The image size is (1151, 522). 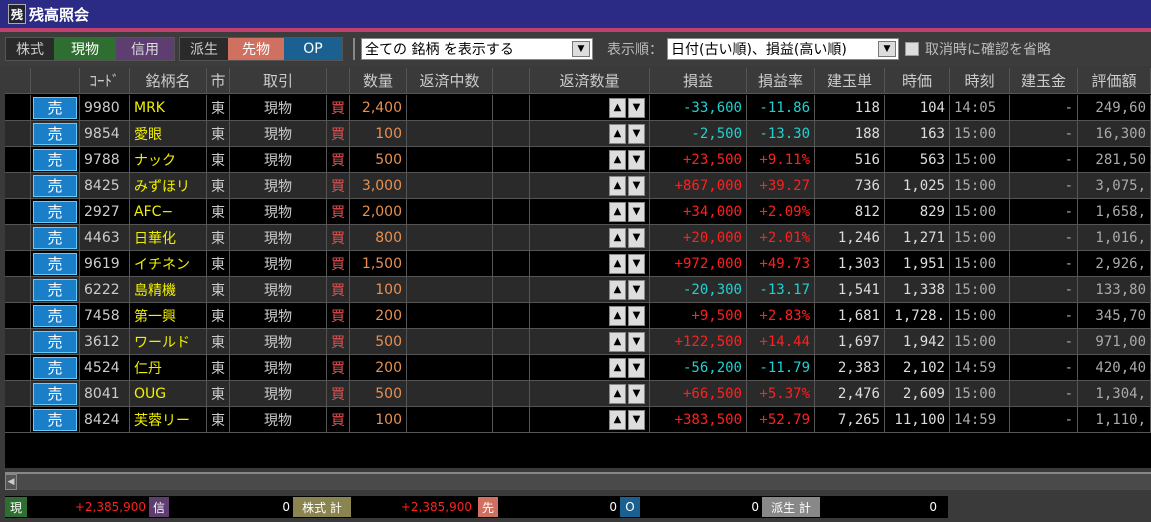 What do you see at coordinates (110, 507) in the screenshot?
I see `genbutsu-total-value: +2,385,900` at bounding box center [110, 507].